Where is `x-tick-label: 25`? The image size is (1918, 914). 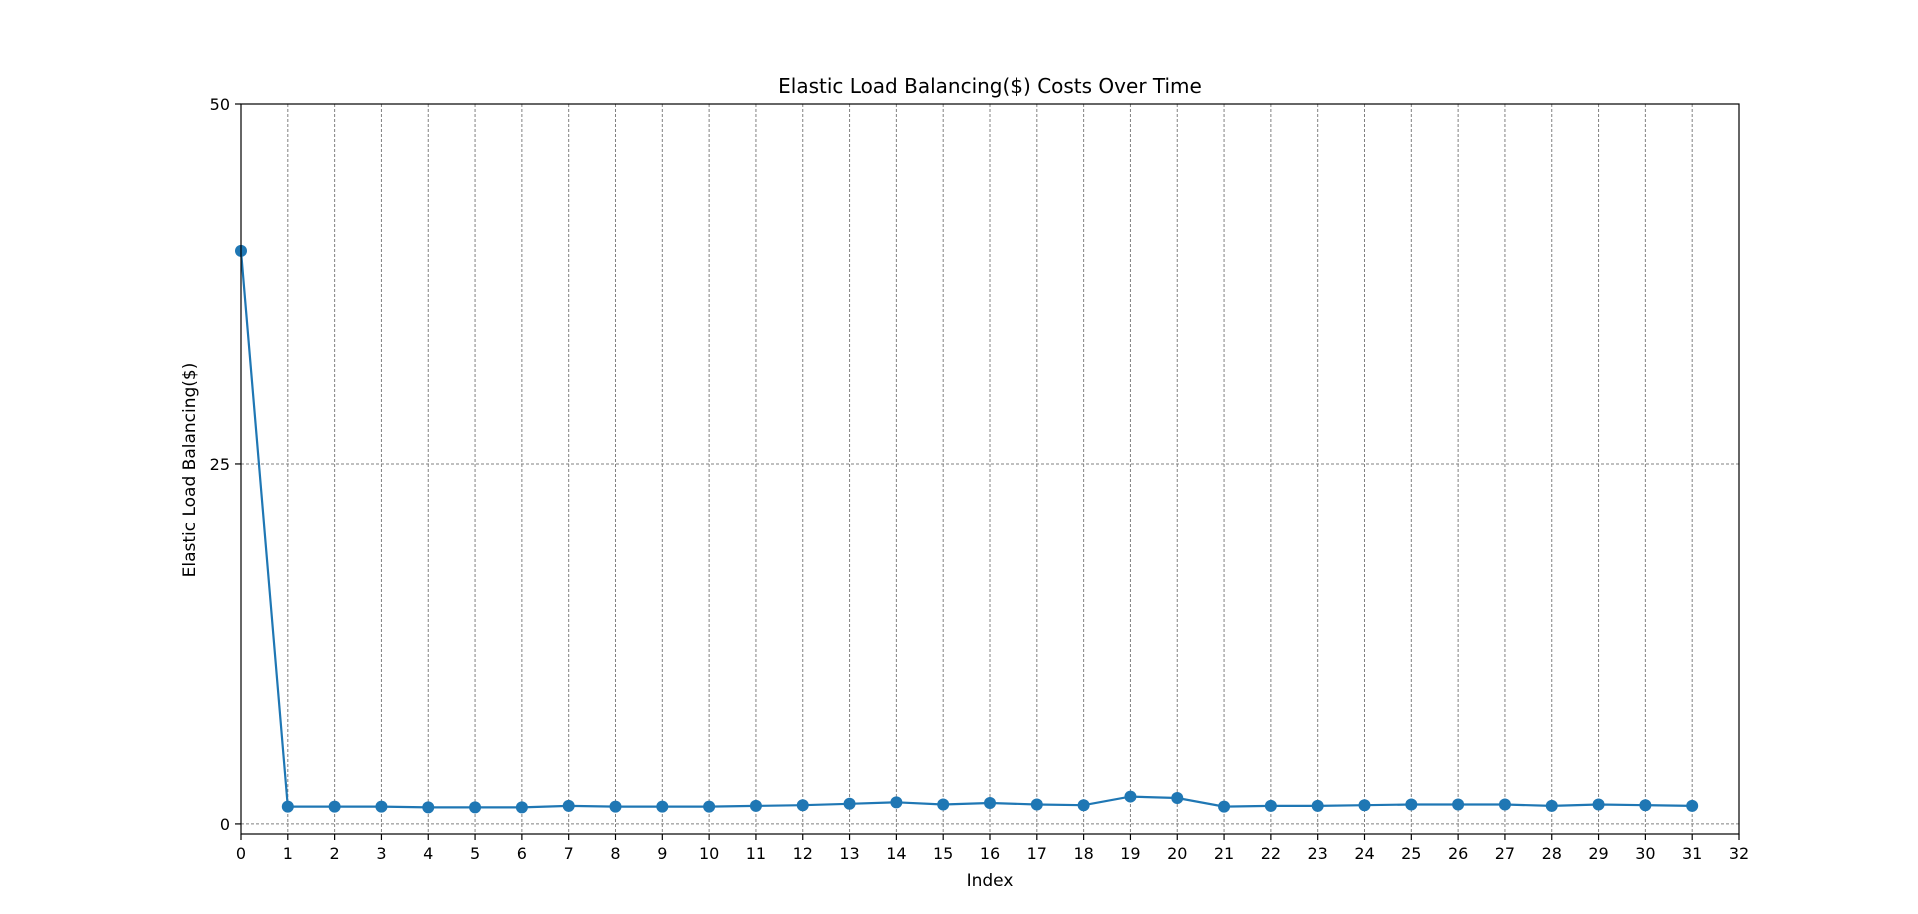 x-tick-label: 25 is located at coordinates (1411, 853).